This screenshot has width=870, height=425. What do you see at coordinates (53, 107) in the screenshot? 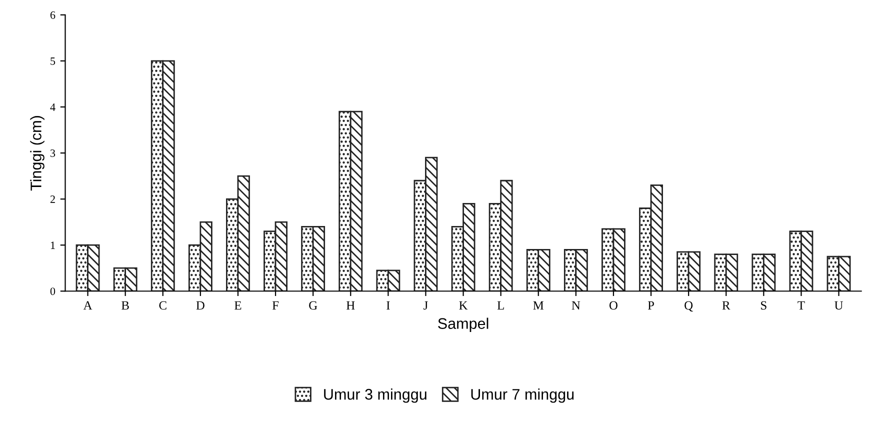
I see `y-tick-label: 4` at bounding box center [53, 107].